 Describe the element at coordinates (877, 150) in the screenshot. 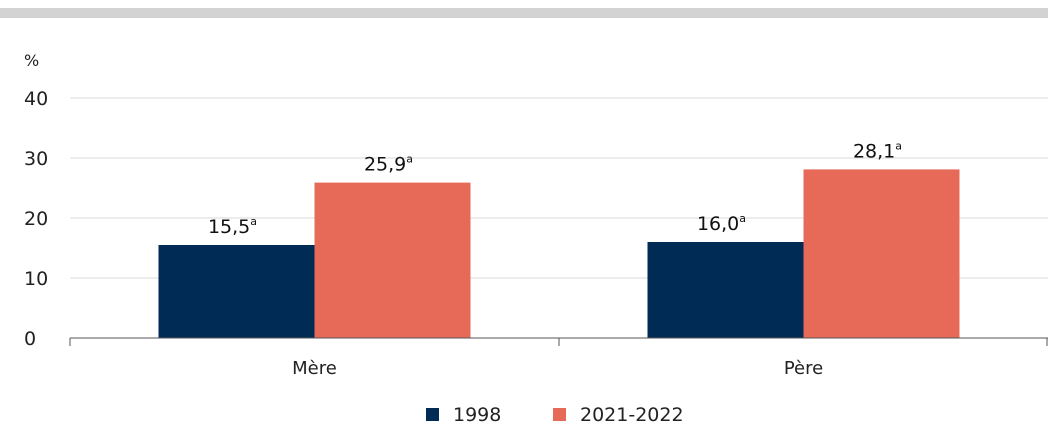

I see `data-label: 28,1a` at that location.